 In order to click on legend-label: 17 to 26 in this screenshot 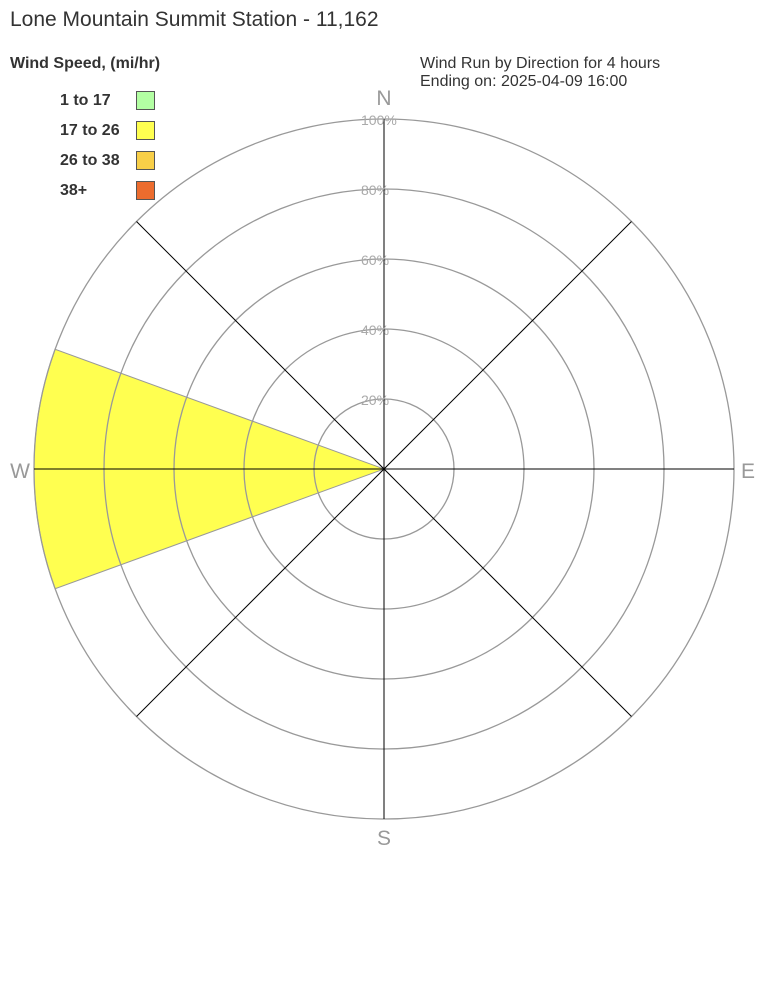, I will do `click(90, 130)`.